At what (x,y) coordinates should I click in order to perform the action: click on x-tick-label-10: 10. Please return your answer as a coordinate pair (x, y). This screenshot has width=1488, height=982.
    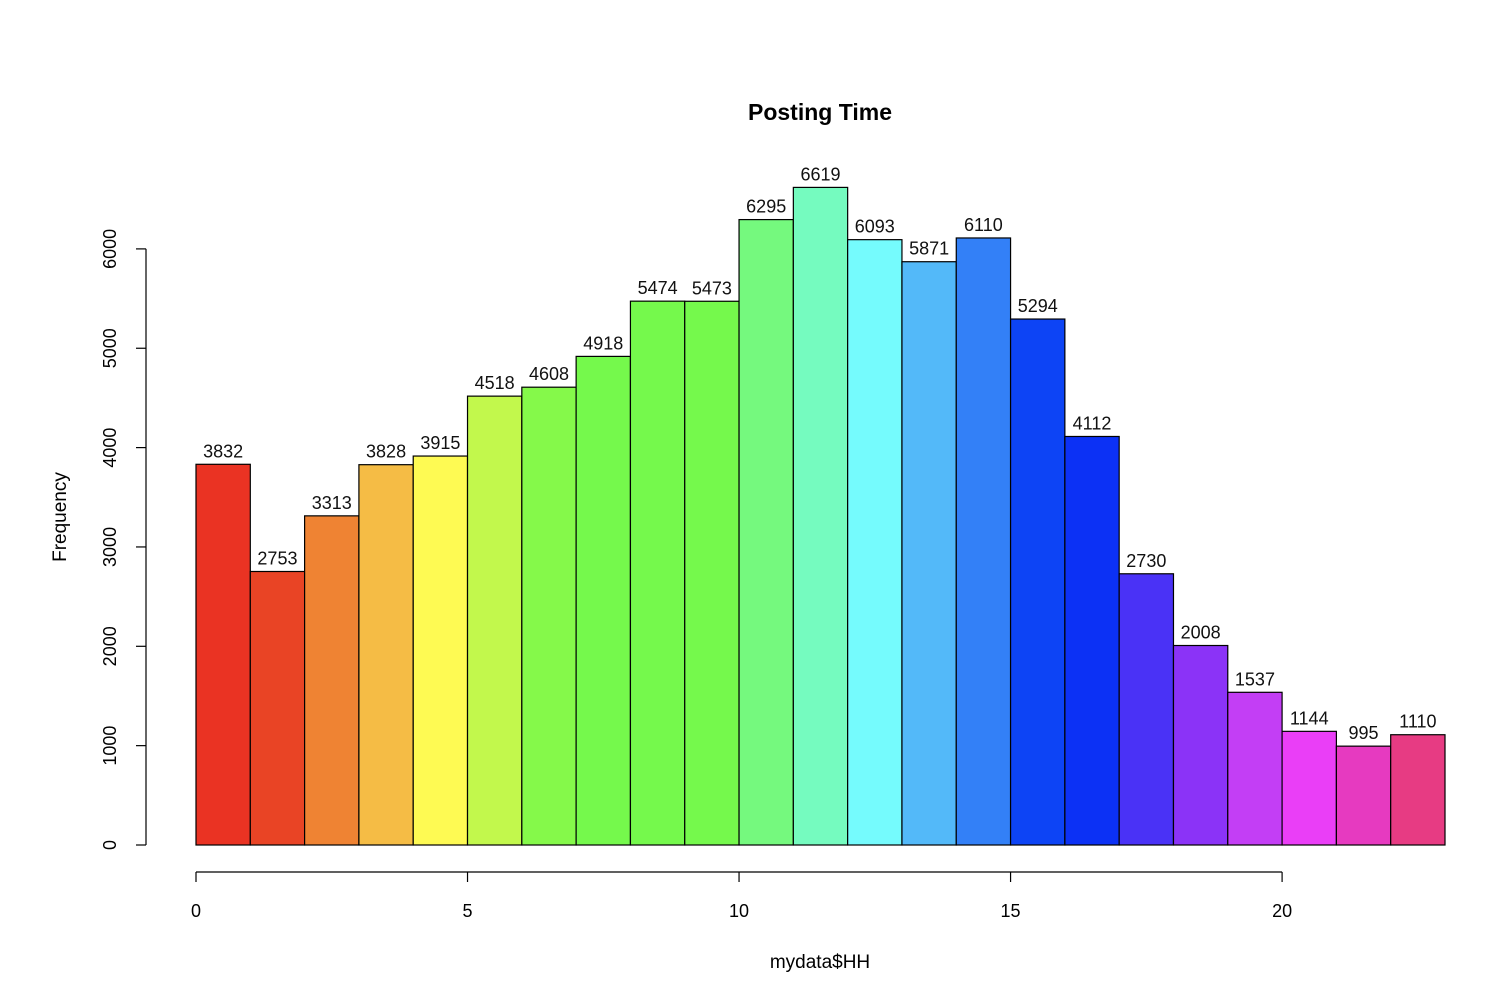
    Looking at the image, I should click on (739, 911).